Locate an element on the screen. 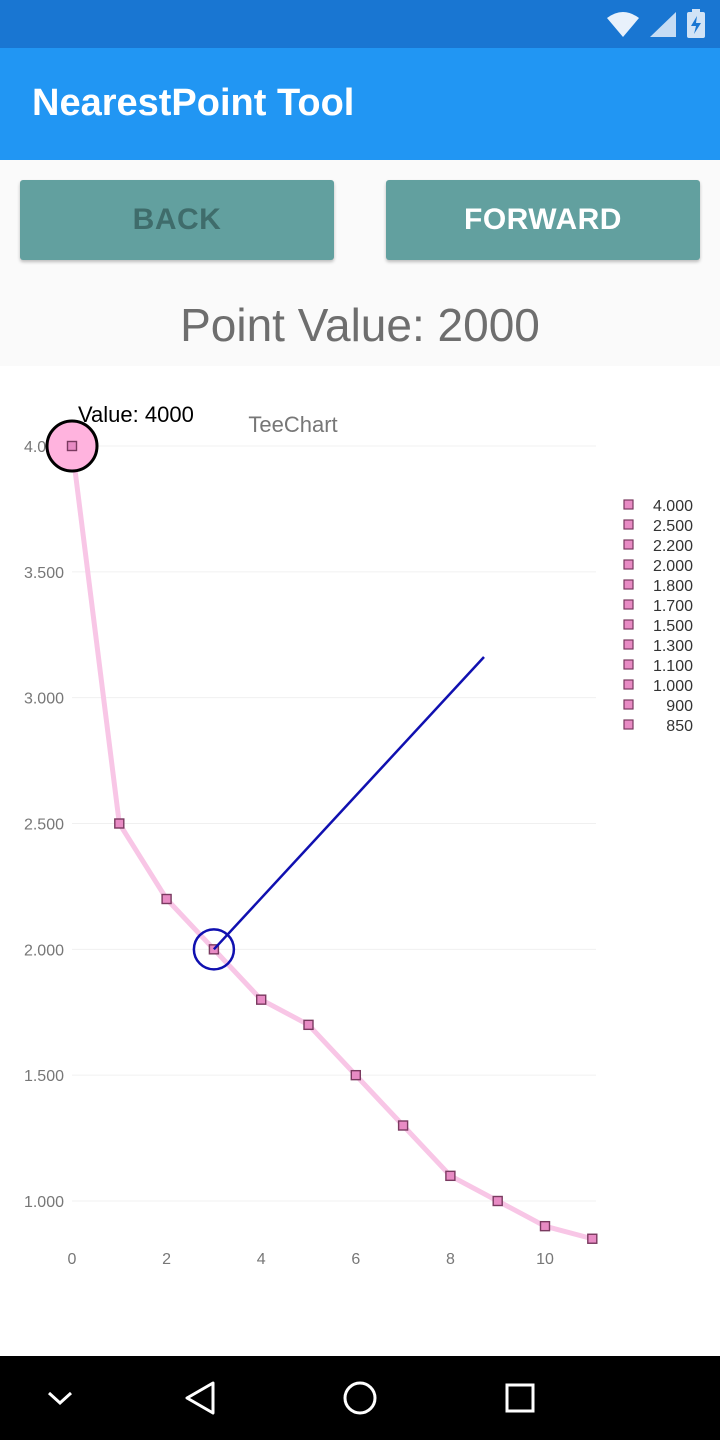  app-bar: NearestPoint Tool is located at coordinates (360, 104).